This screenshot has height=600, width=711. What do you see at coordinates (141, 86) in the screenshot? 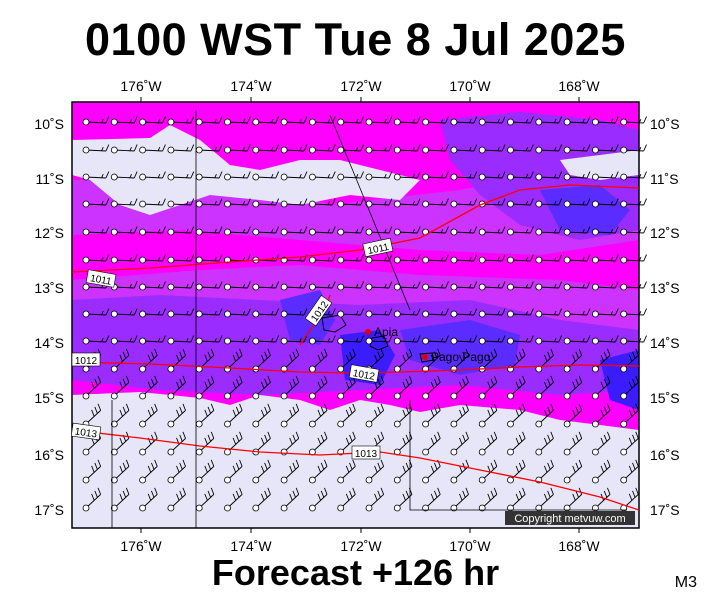
I see `lon-label: 176˚W` at bounding box center [141, 86].